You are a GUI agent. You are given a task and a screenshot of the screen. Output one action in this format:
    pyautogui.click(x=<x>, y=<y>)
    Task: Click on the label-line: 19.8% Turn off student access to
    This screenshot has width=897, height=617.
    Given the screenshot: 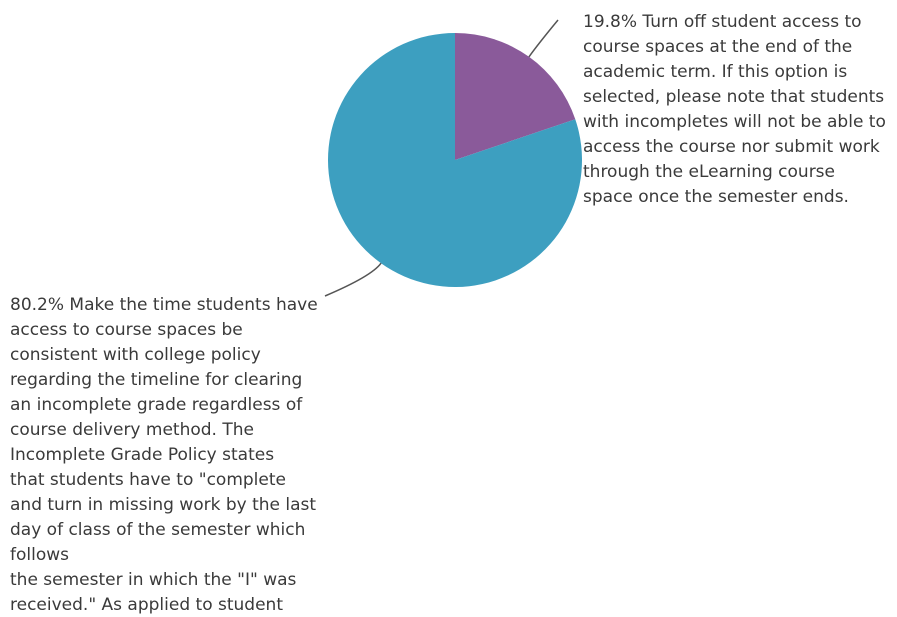 What is the action you would take?
    pyautogui.click(x=722, y=22)
    